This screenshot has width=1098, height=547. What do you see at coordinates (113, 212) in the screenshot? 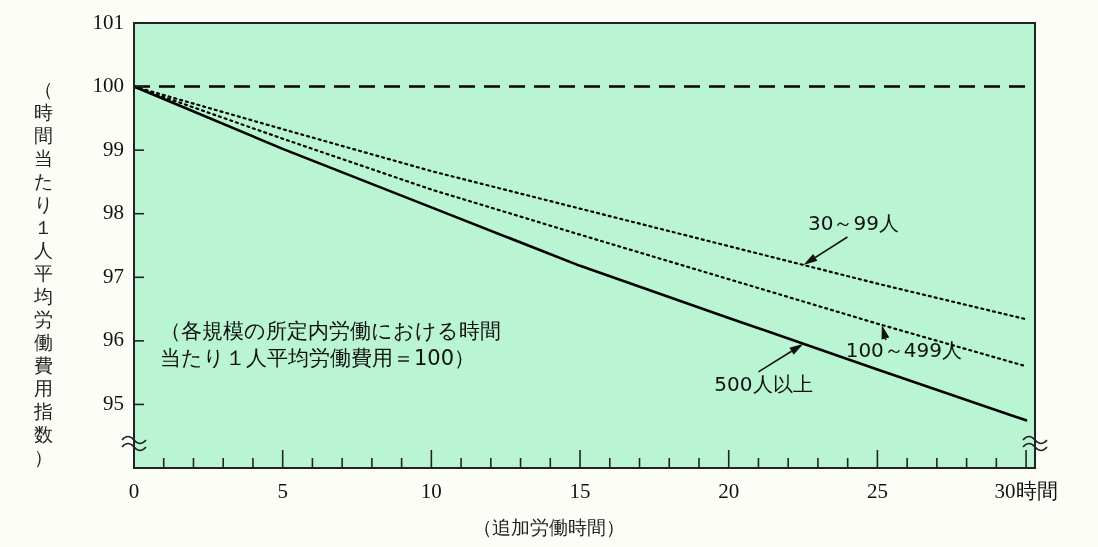
I see `y-tick-label: 98` at bounding box center [113, 212].